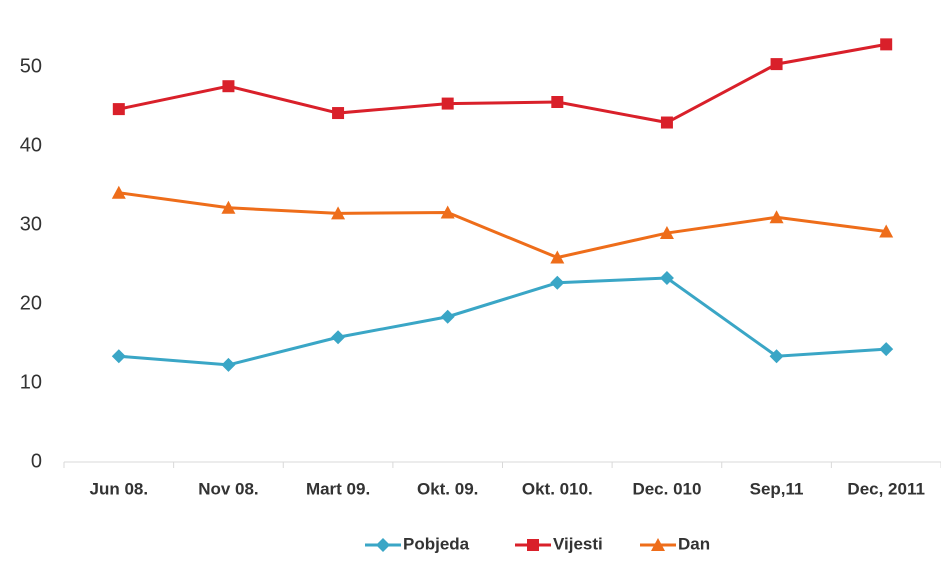  What do you see at coordinates (228, 488) in the screenshot?
I see `x-tick-label: Nov 08.` at bounding box center [228, 488].